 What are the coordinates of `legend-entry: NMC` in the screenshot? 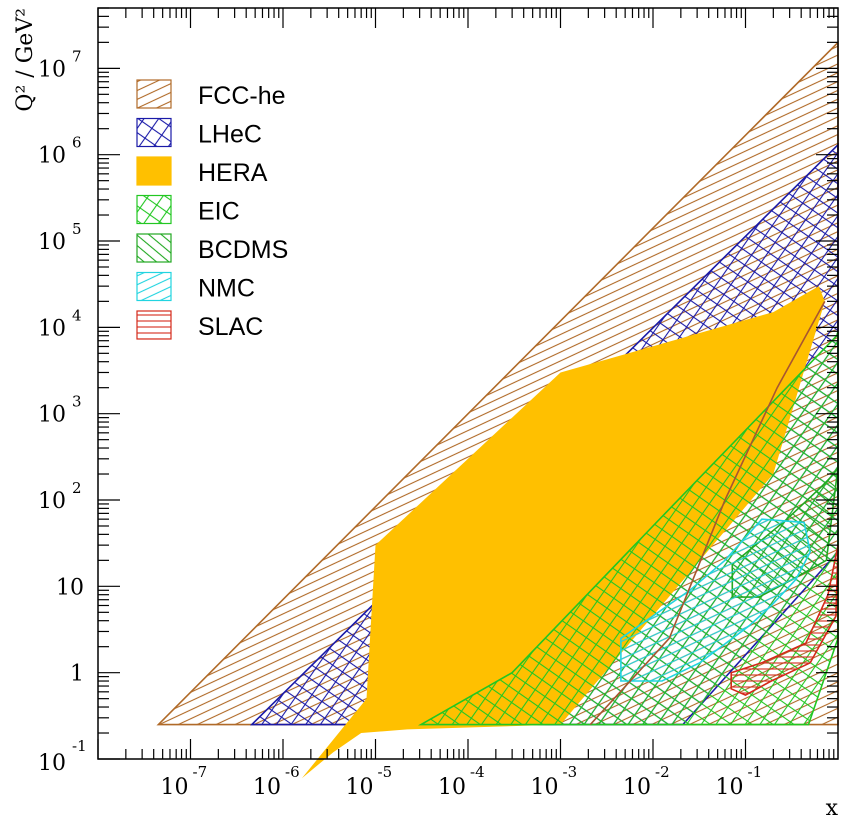 It's located at (195, 287).